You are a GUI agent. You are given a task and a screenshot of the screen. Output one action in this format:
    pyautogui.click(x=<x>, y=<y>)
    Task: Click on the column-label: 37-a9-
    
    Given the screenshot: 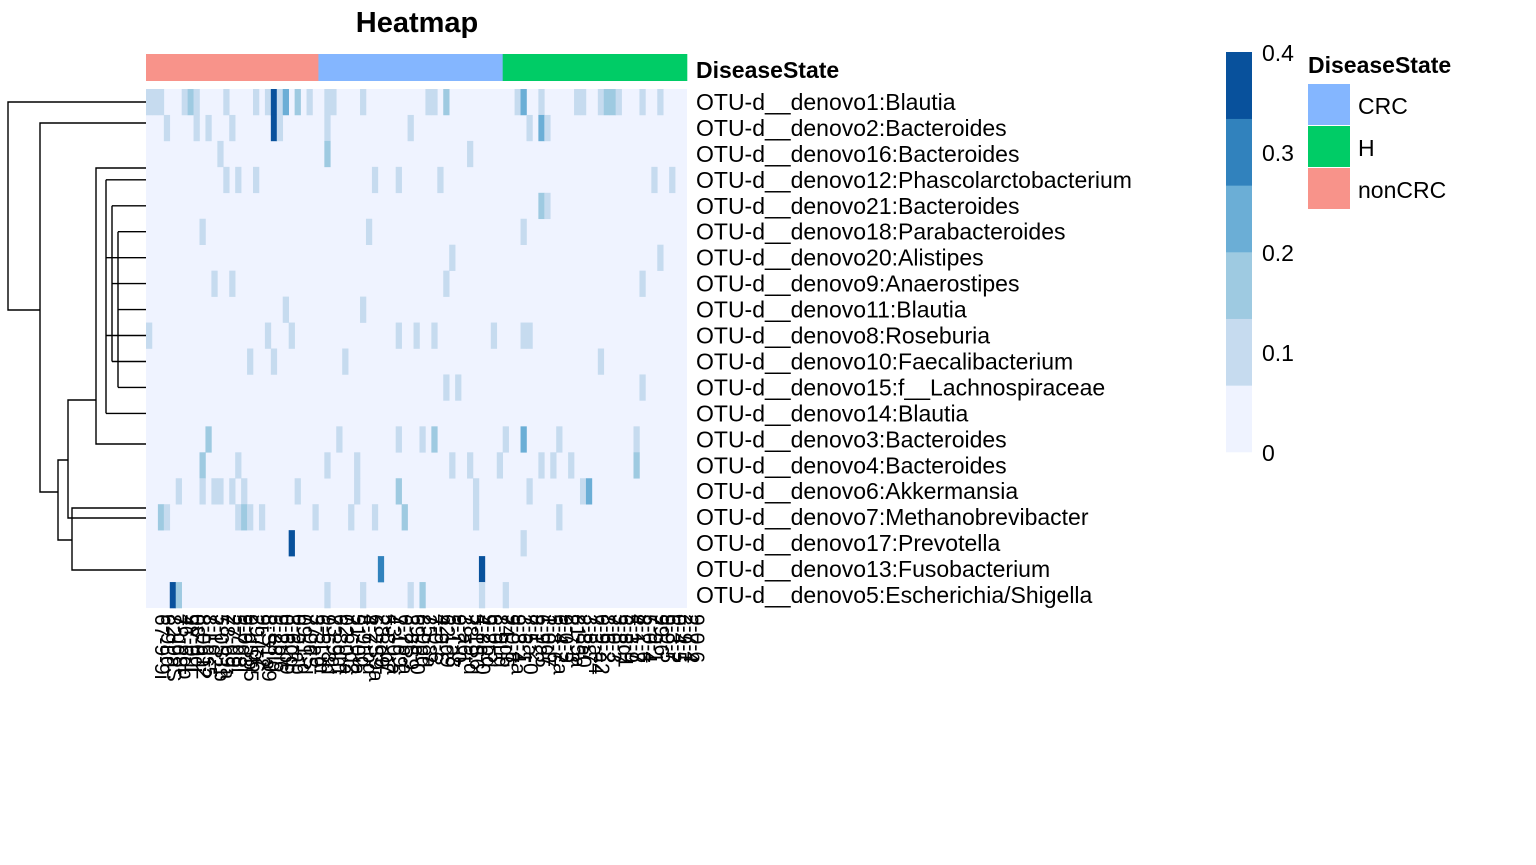 What is the action you would take?
    pyautogui.click(x=316, y=644)
    